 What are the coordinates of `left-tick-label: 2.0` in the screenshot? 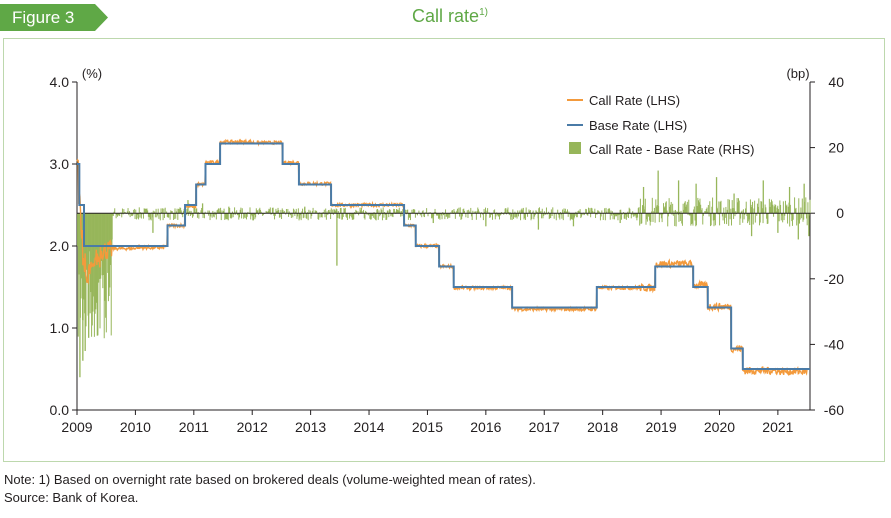 It's located at (60, 246).